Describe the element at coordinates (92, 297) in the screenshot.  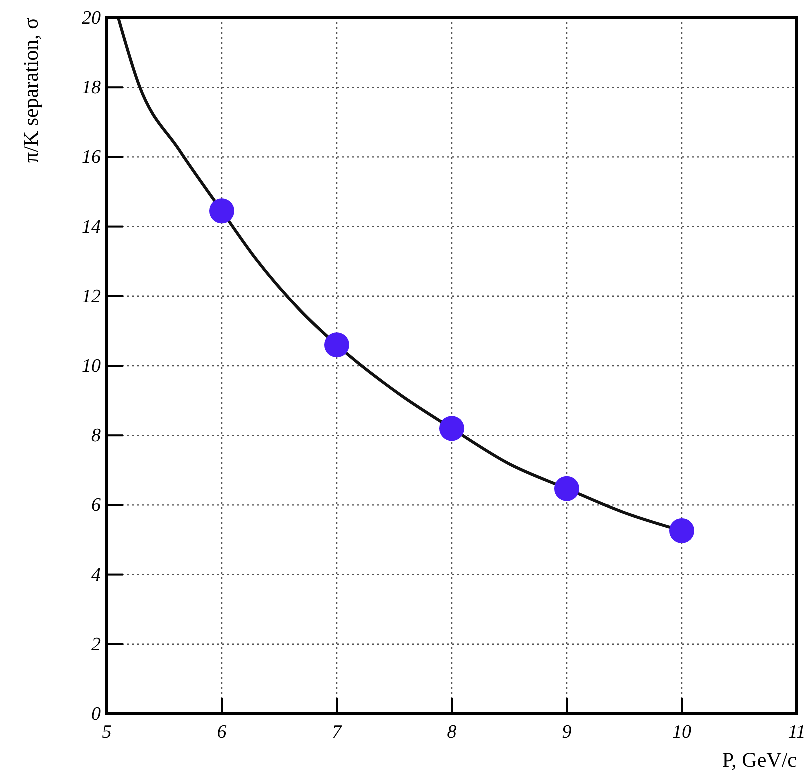
I see `y-tick-label: 12` at that location.